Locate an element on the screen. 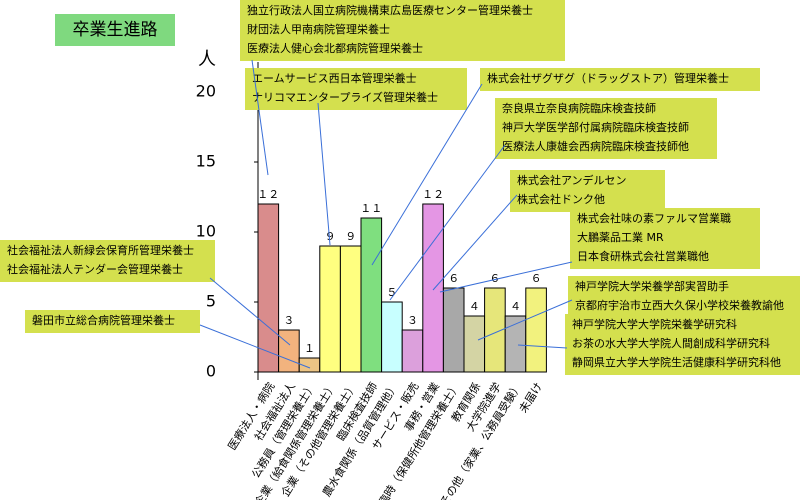 The height and width of the screenshot is (500, 800). y-tick-label: 15 is located at coordinates (206, 161).